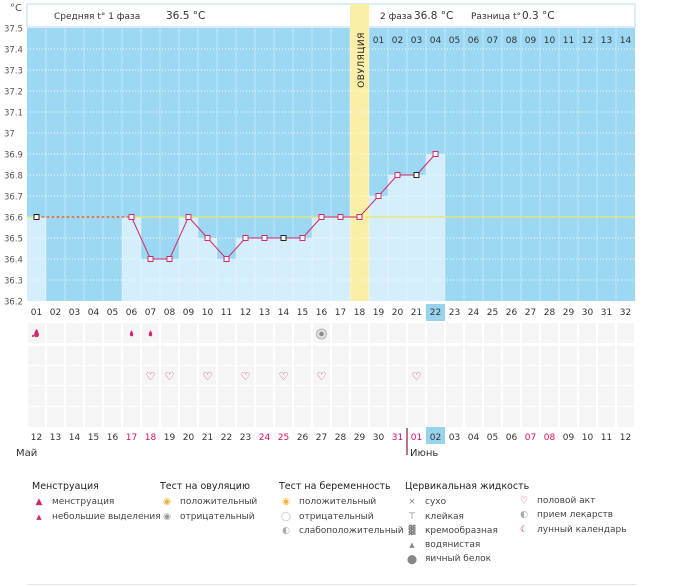 The height and width of the screenshot is (587, 673). Describe the element at coordinates (360, 313) in the screenshot. I see `cycle-day-label: 18` at that location.